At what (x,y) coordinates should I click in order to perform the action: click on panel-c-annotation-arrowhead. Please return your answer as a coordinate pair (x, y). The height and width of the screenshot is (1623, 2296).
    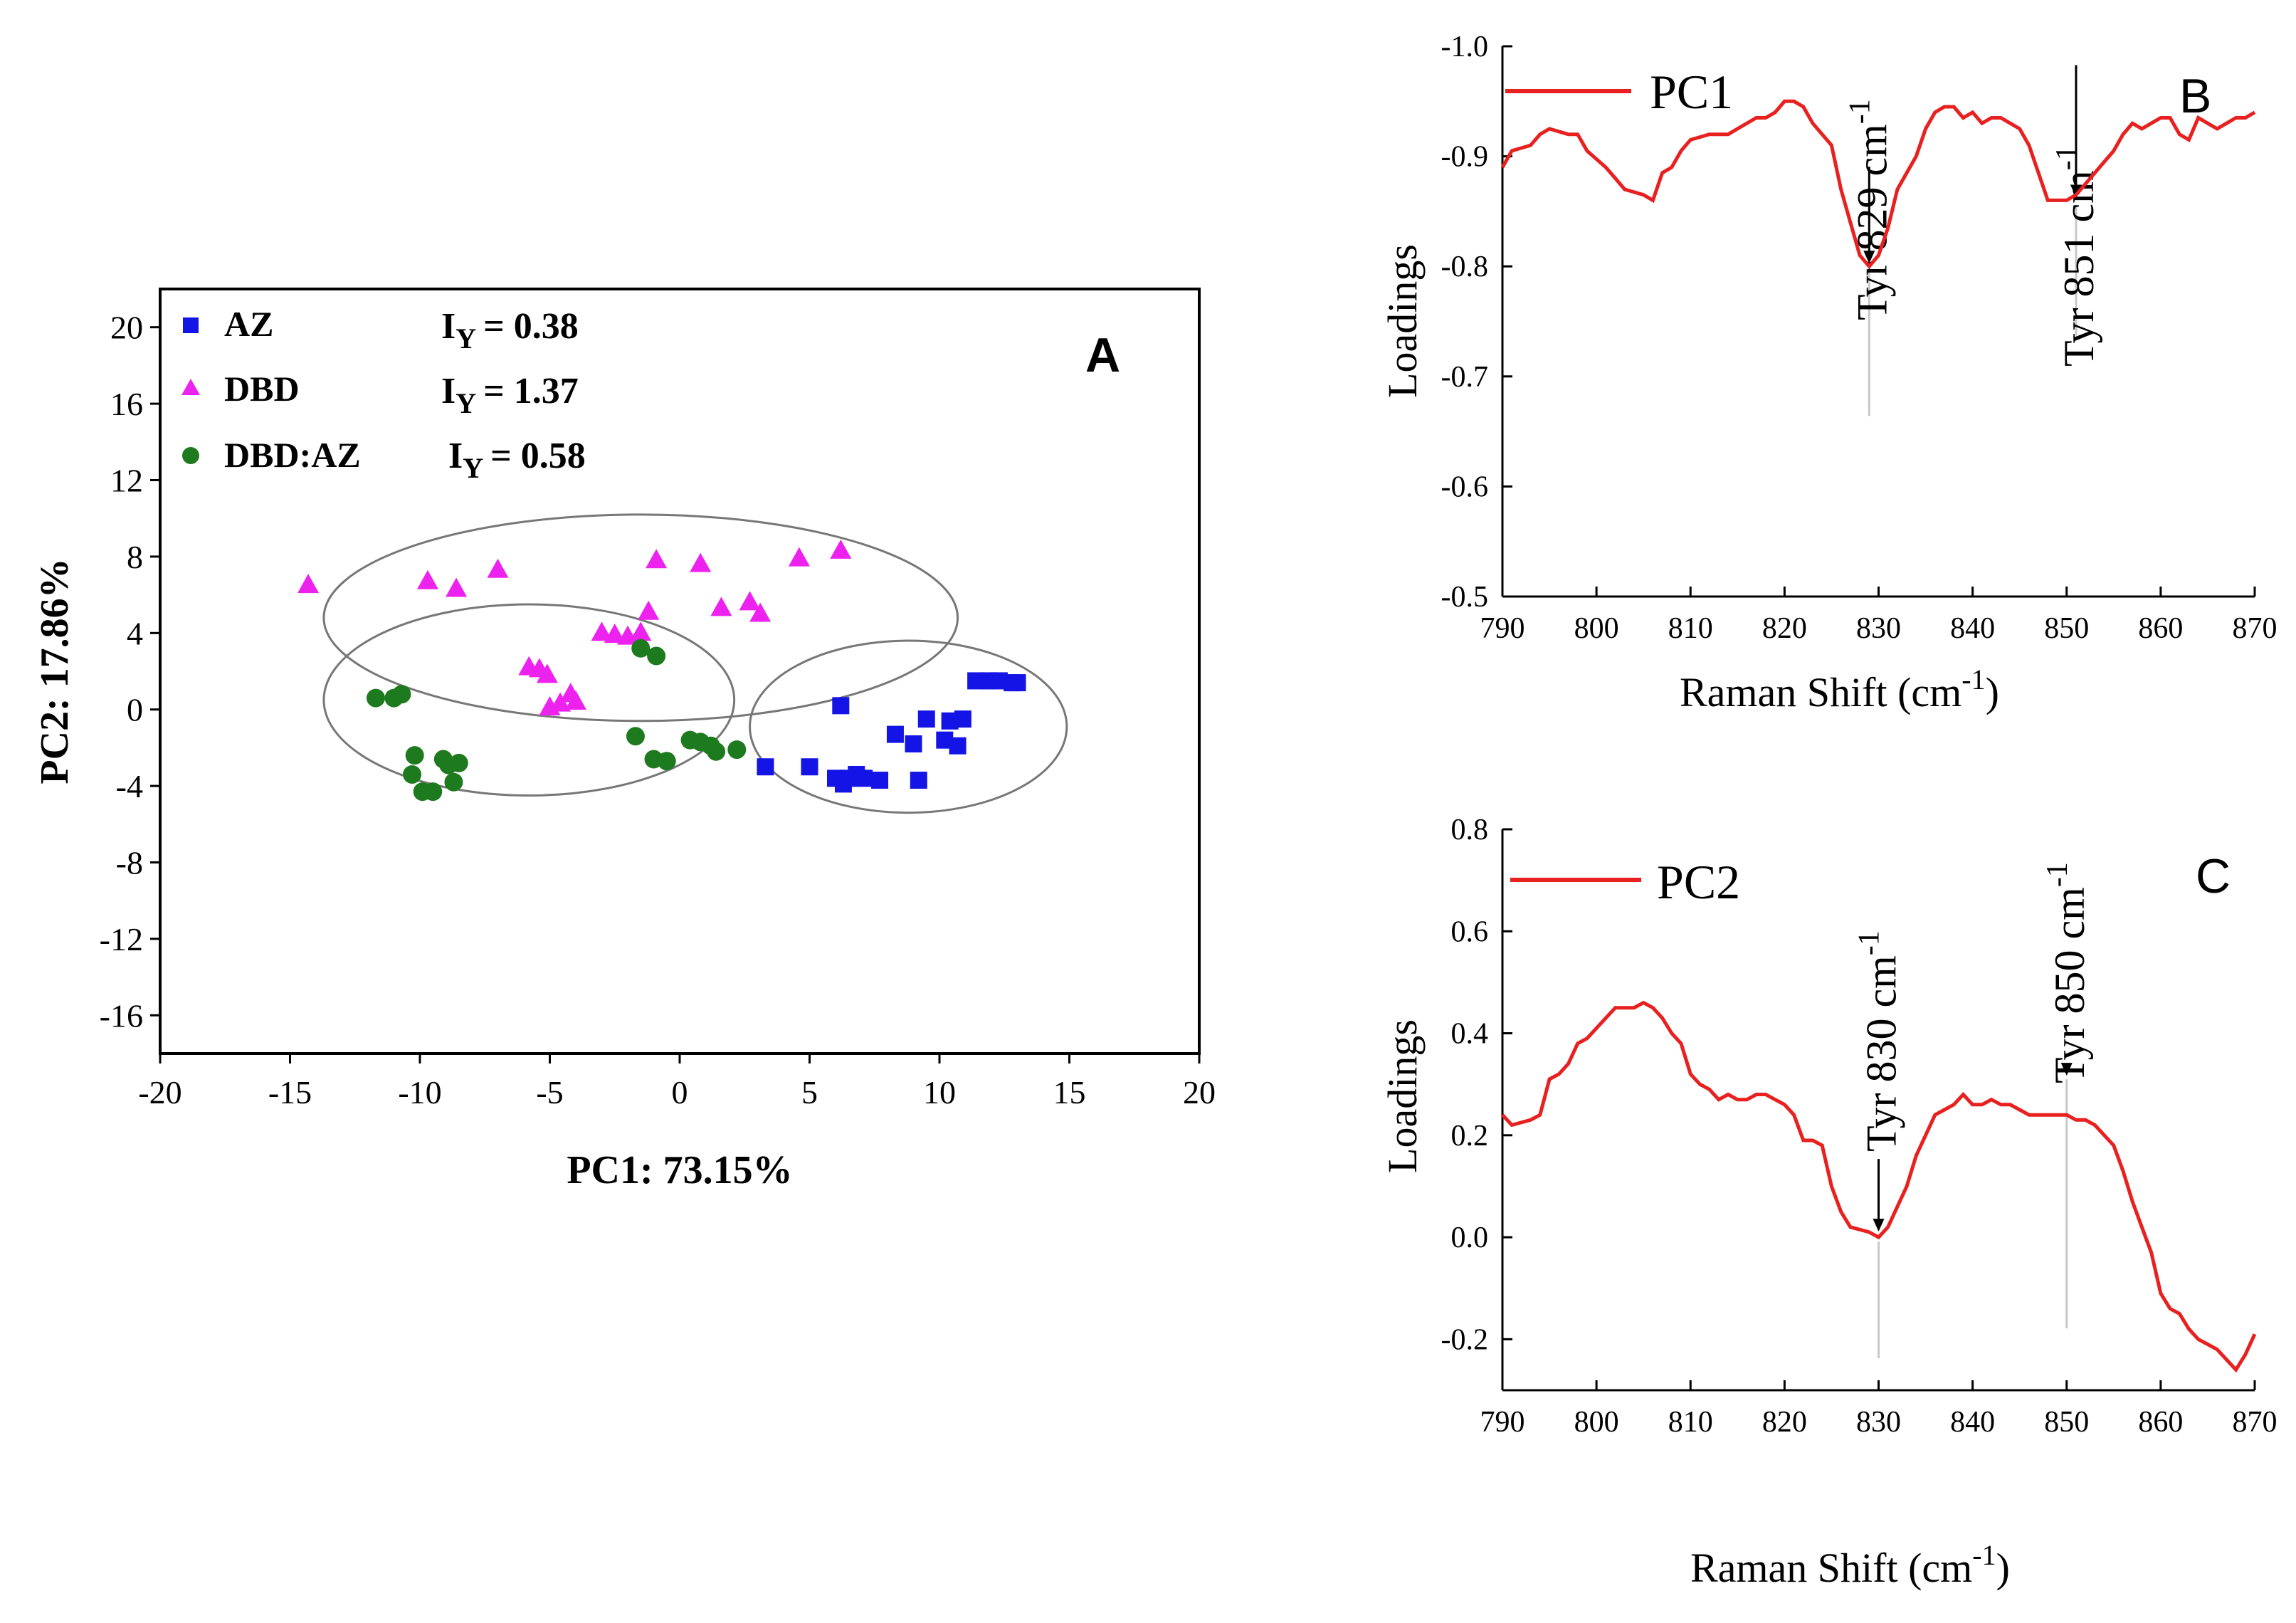
    Looking at the image, I should click on (2066, 1069).